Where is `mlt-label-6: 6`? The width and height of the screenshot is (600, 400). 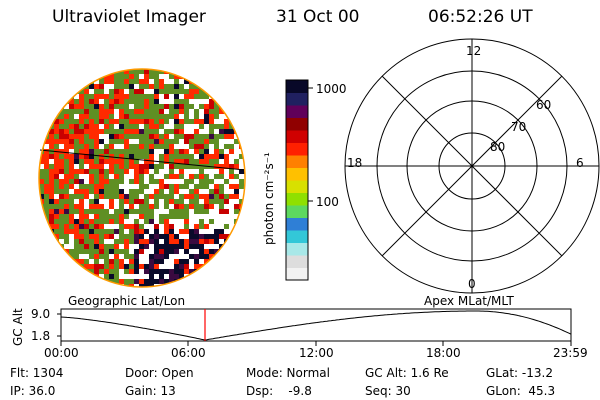
mlt-label-6: 6 is located at coordinates (580, 163).